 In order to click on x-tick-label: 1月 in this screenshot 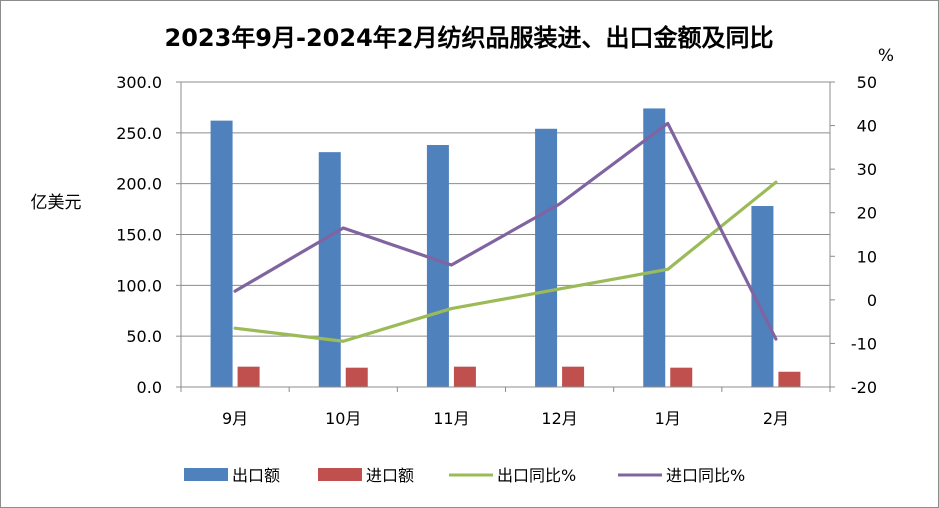, I will do `click(668, 418)`.